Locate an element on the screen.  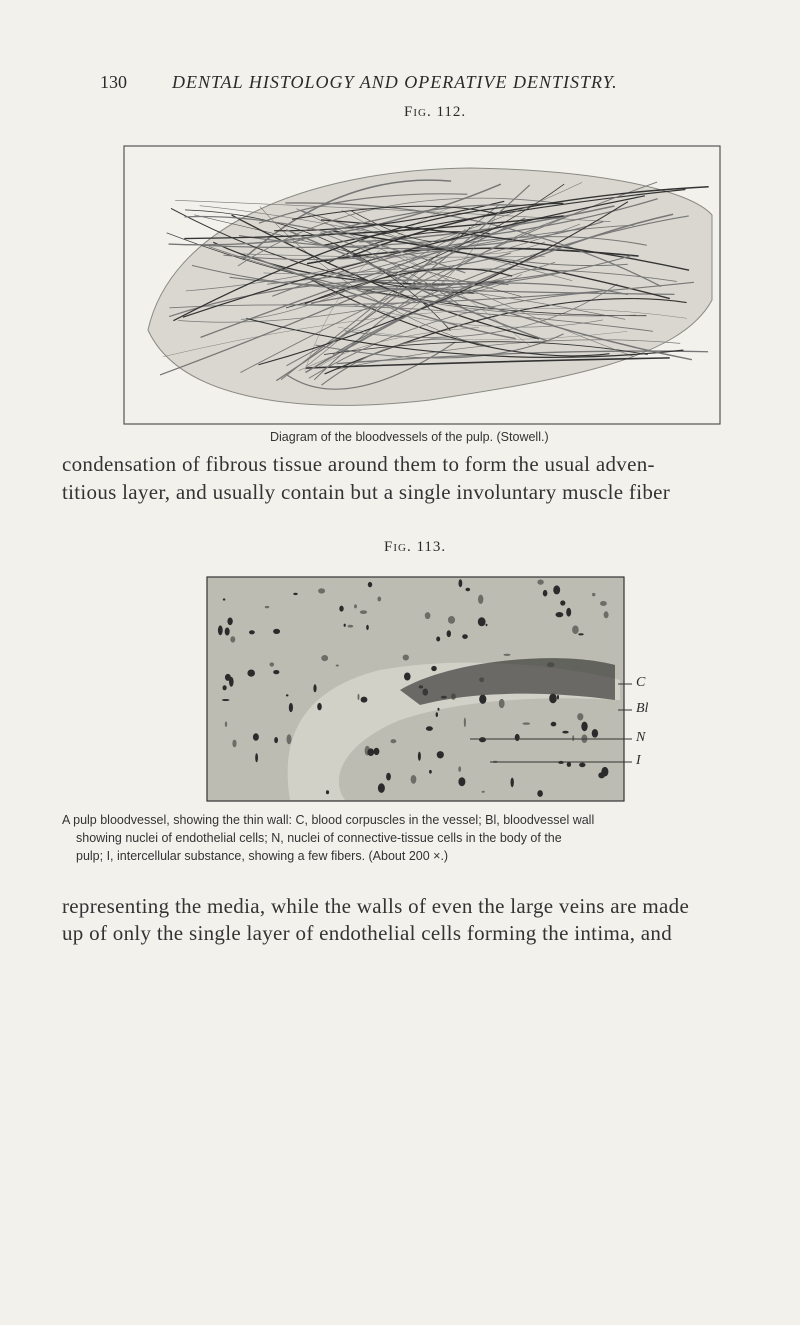
corpuscle-mass is located at coordinates (507, 681).